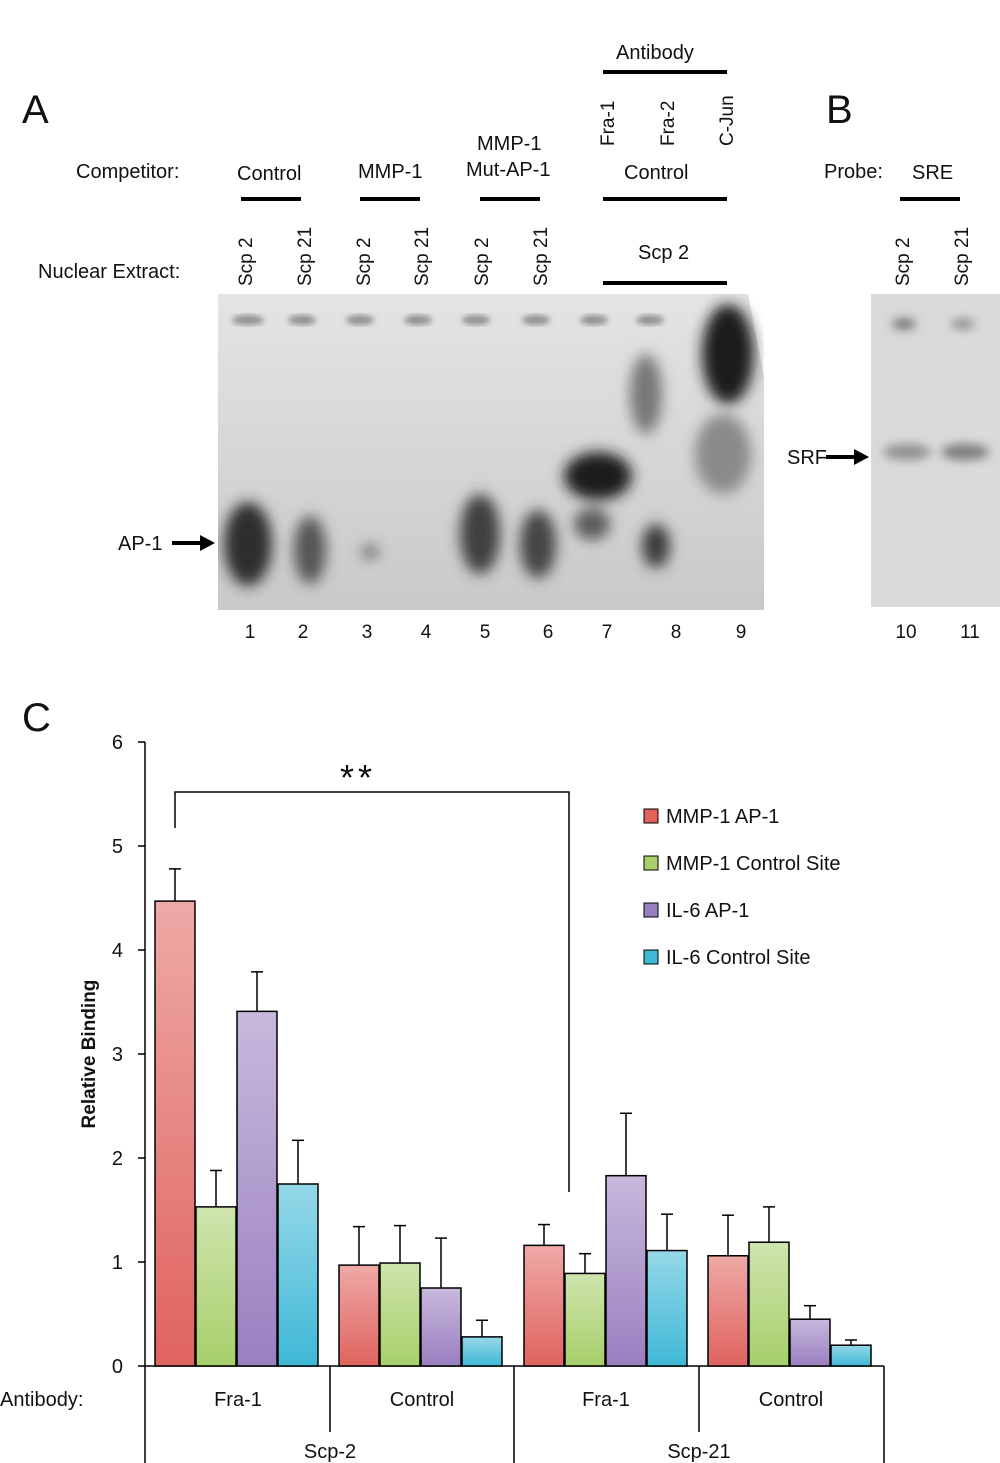 Image resolution: width=1000 pixels, height=1463 pixels. I want to click on gel-image-b, so click(935, 450).